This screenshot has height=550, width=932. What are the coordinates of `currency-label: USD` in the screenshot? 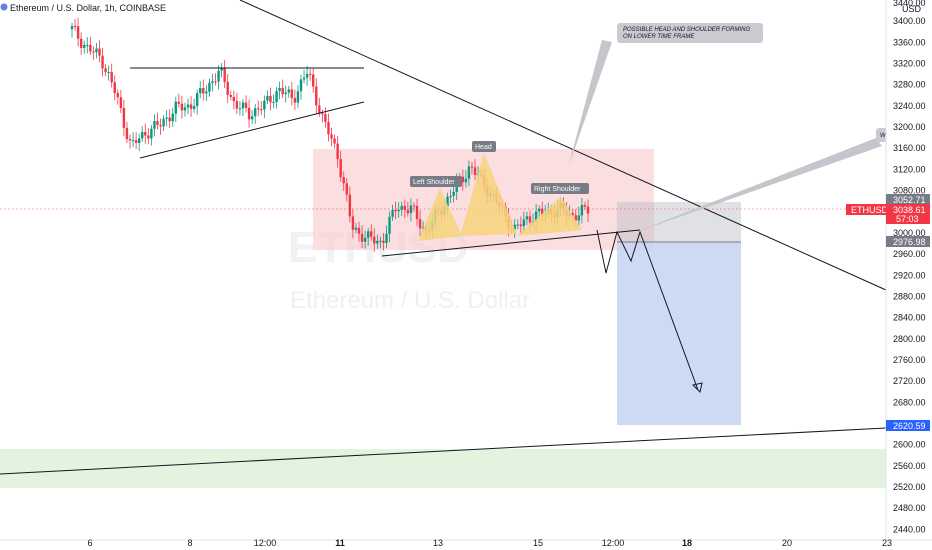 It's located at (912, 9).